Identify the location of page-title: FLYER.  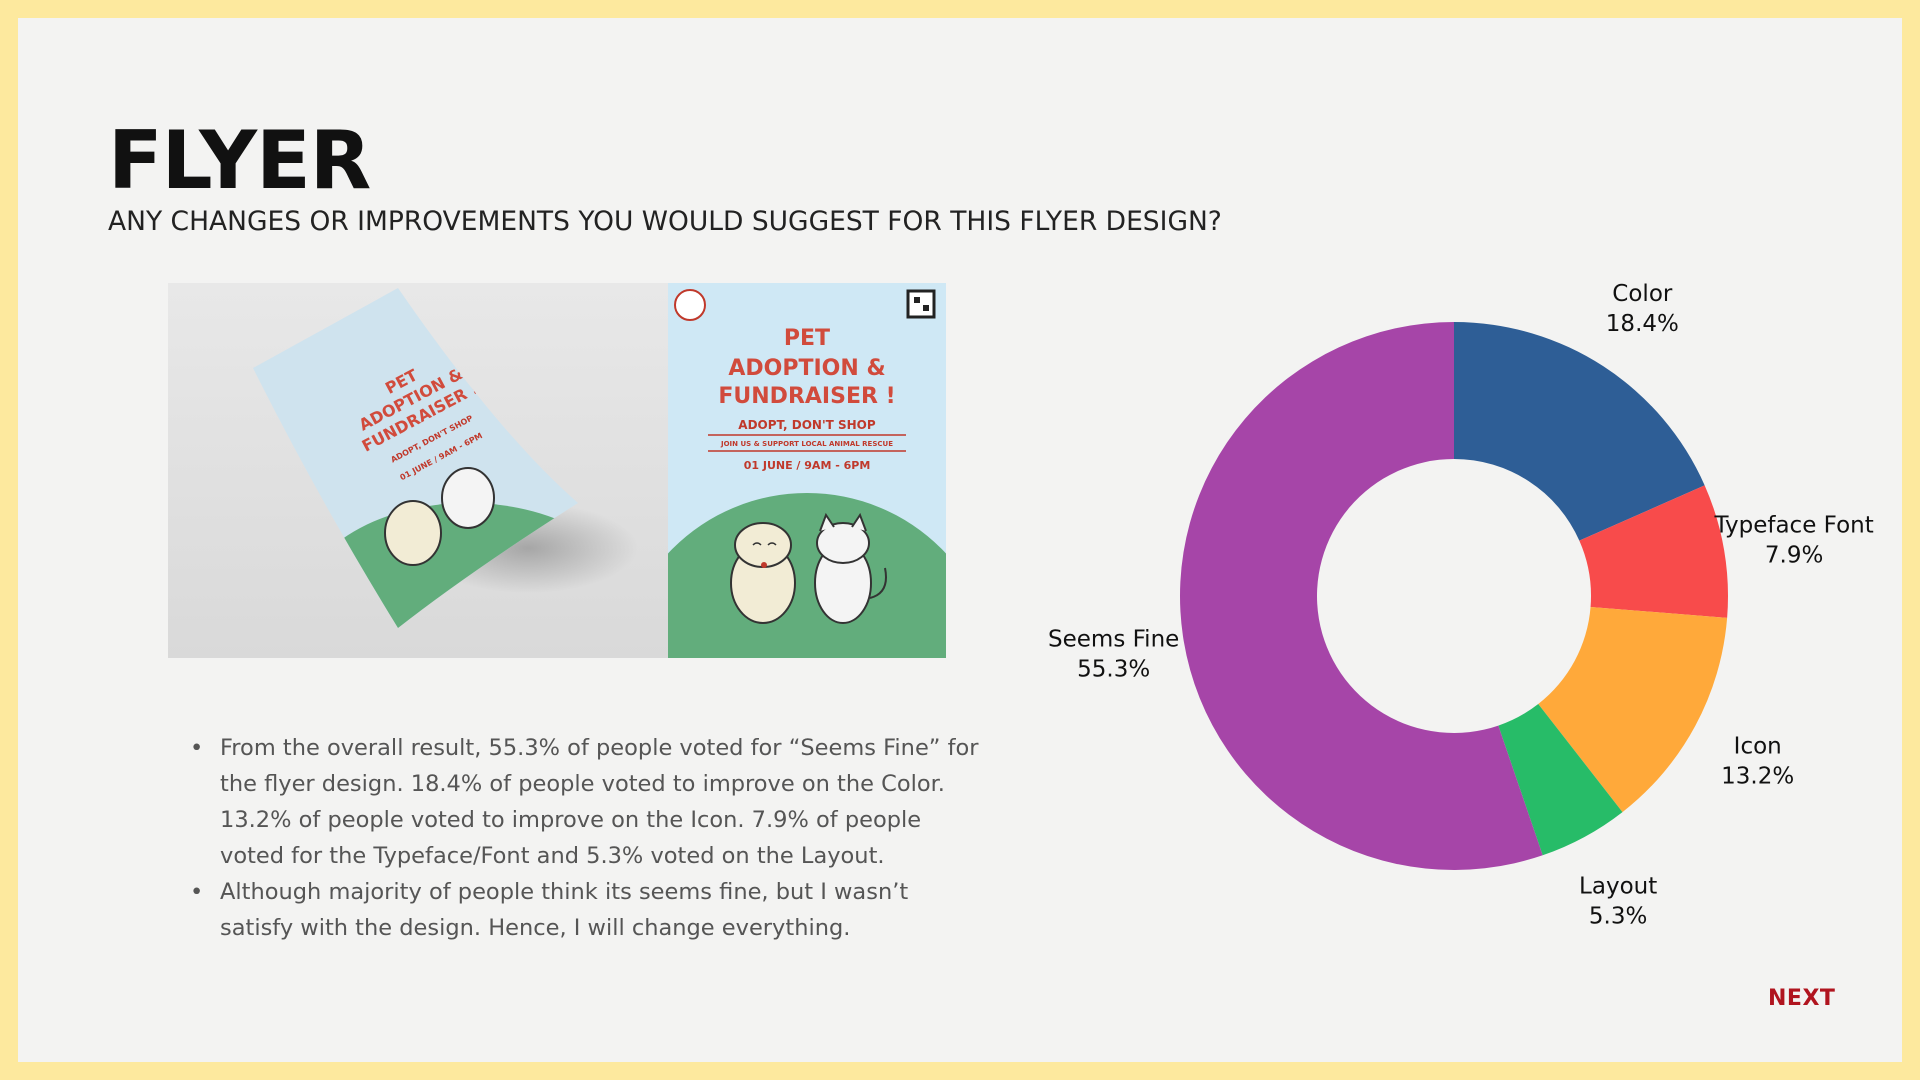
(239, 160).